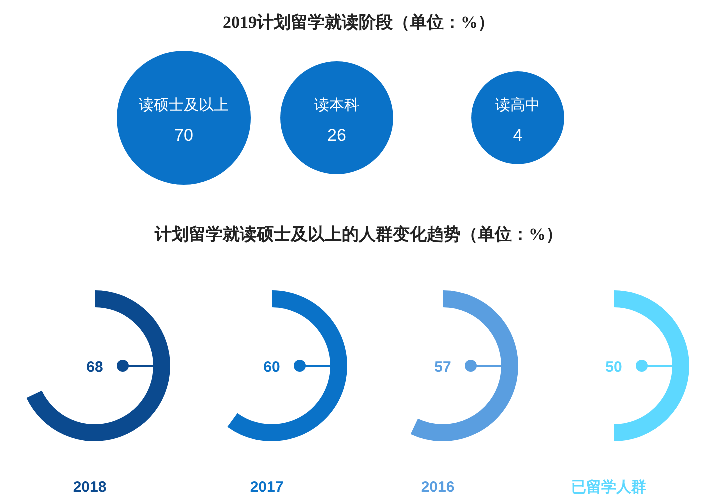 The image size is (719, 504). Describe the element at coordinates (359, 22) in the screenshot. I see `text: 2019计划留学就读阶段（单位：%）` at that location.